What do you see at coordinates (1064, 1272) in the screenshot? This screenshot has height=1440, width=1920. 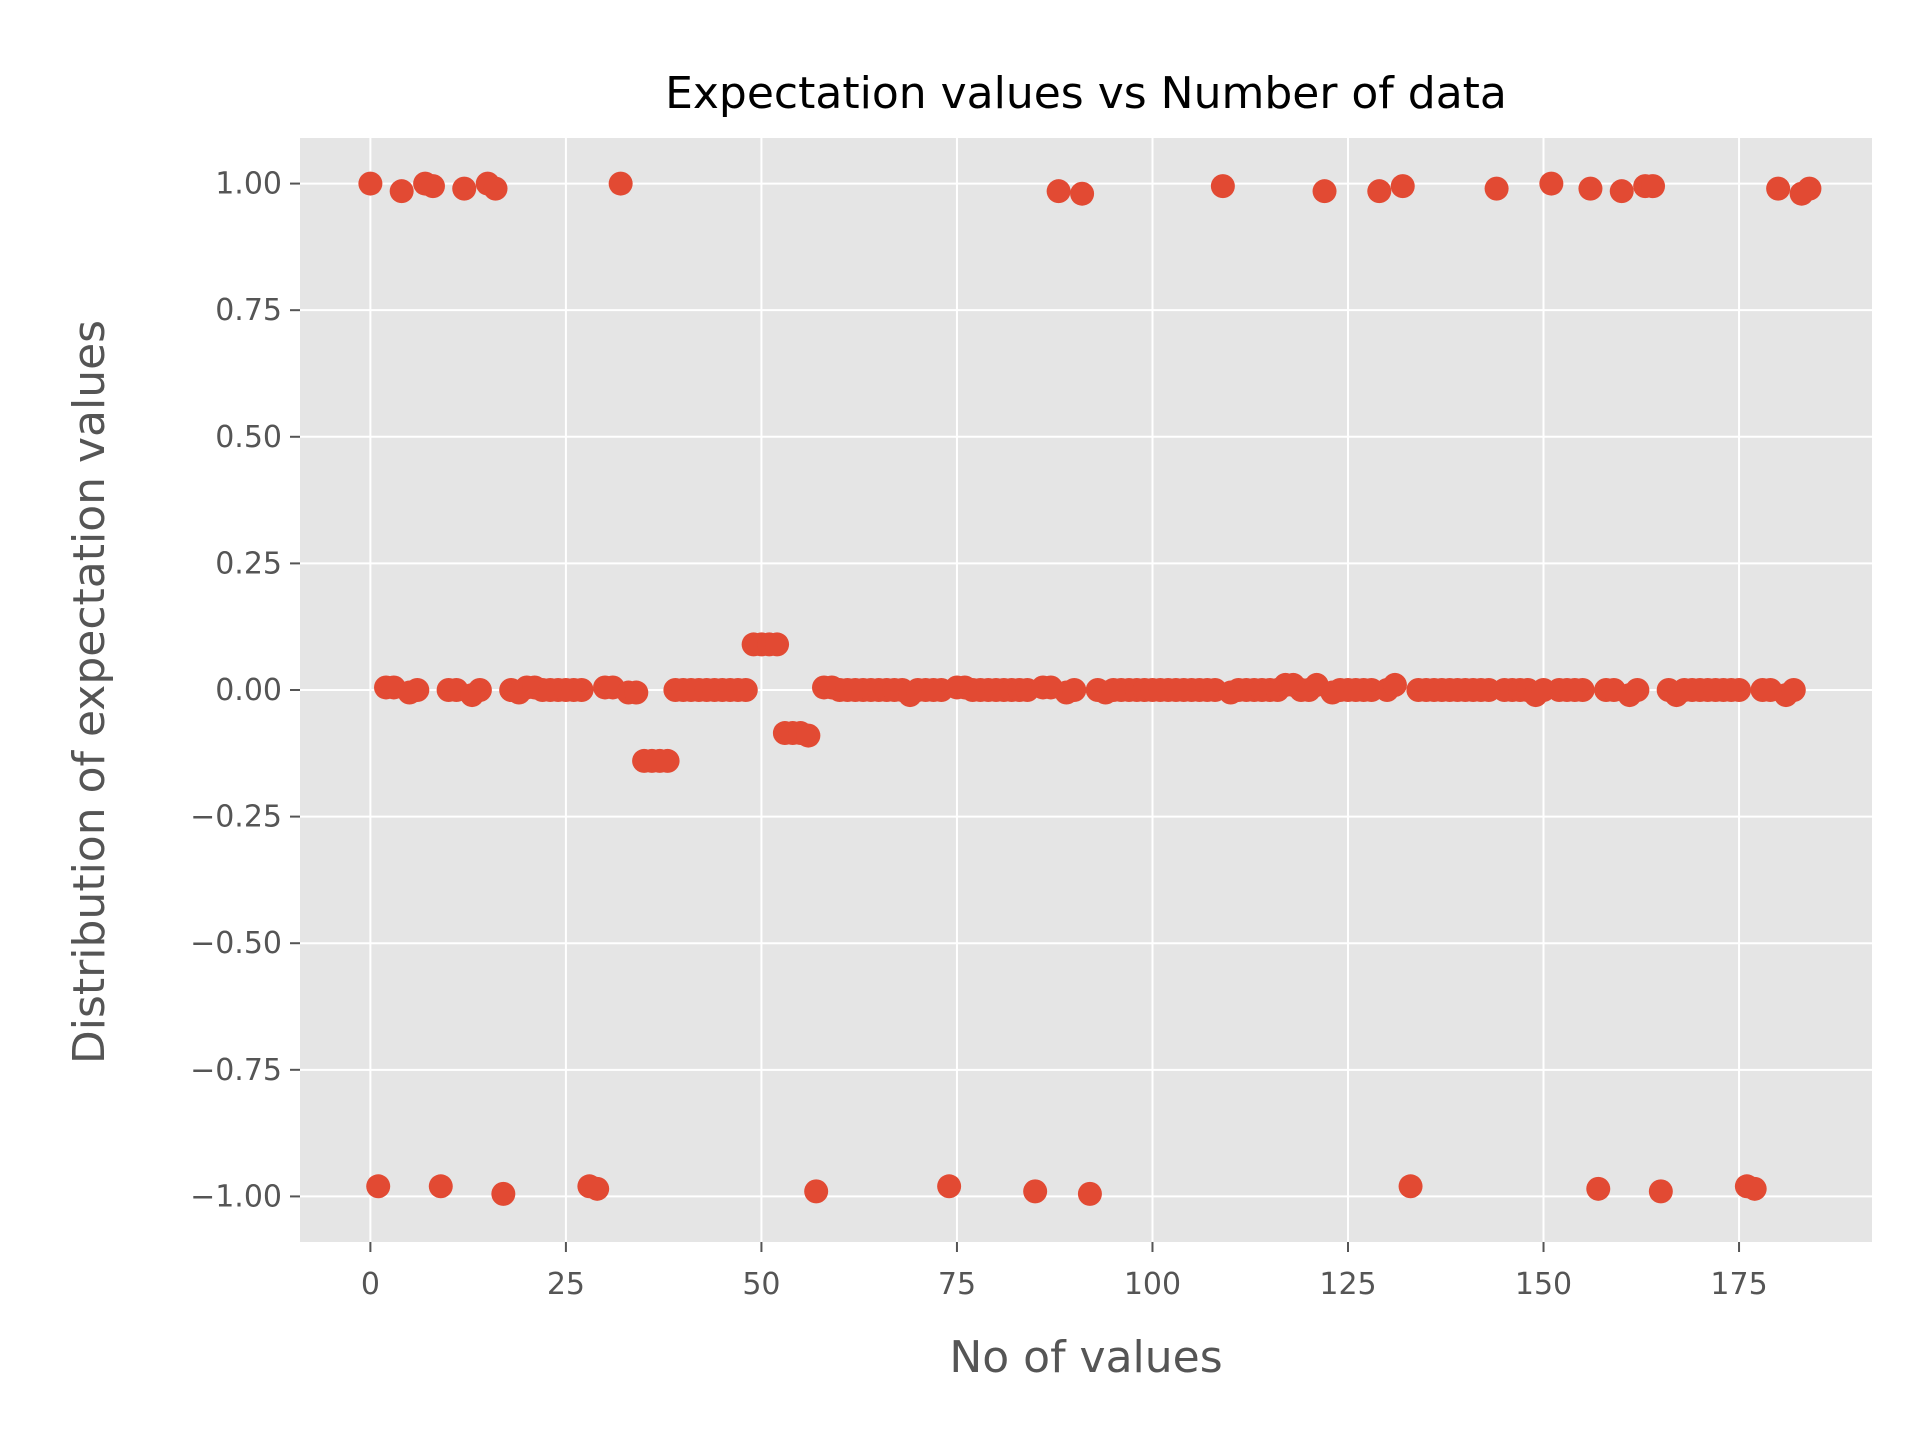 I see `x-axis-ticks: 0 25 50 75 100 125 150 175` at bounding box center [1064, 1272].